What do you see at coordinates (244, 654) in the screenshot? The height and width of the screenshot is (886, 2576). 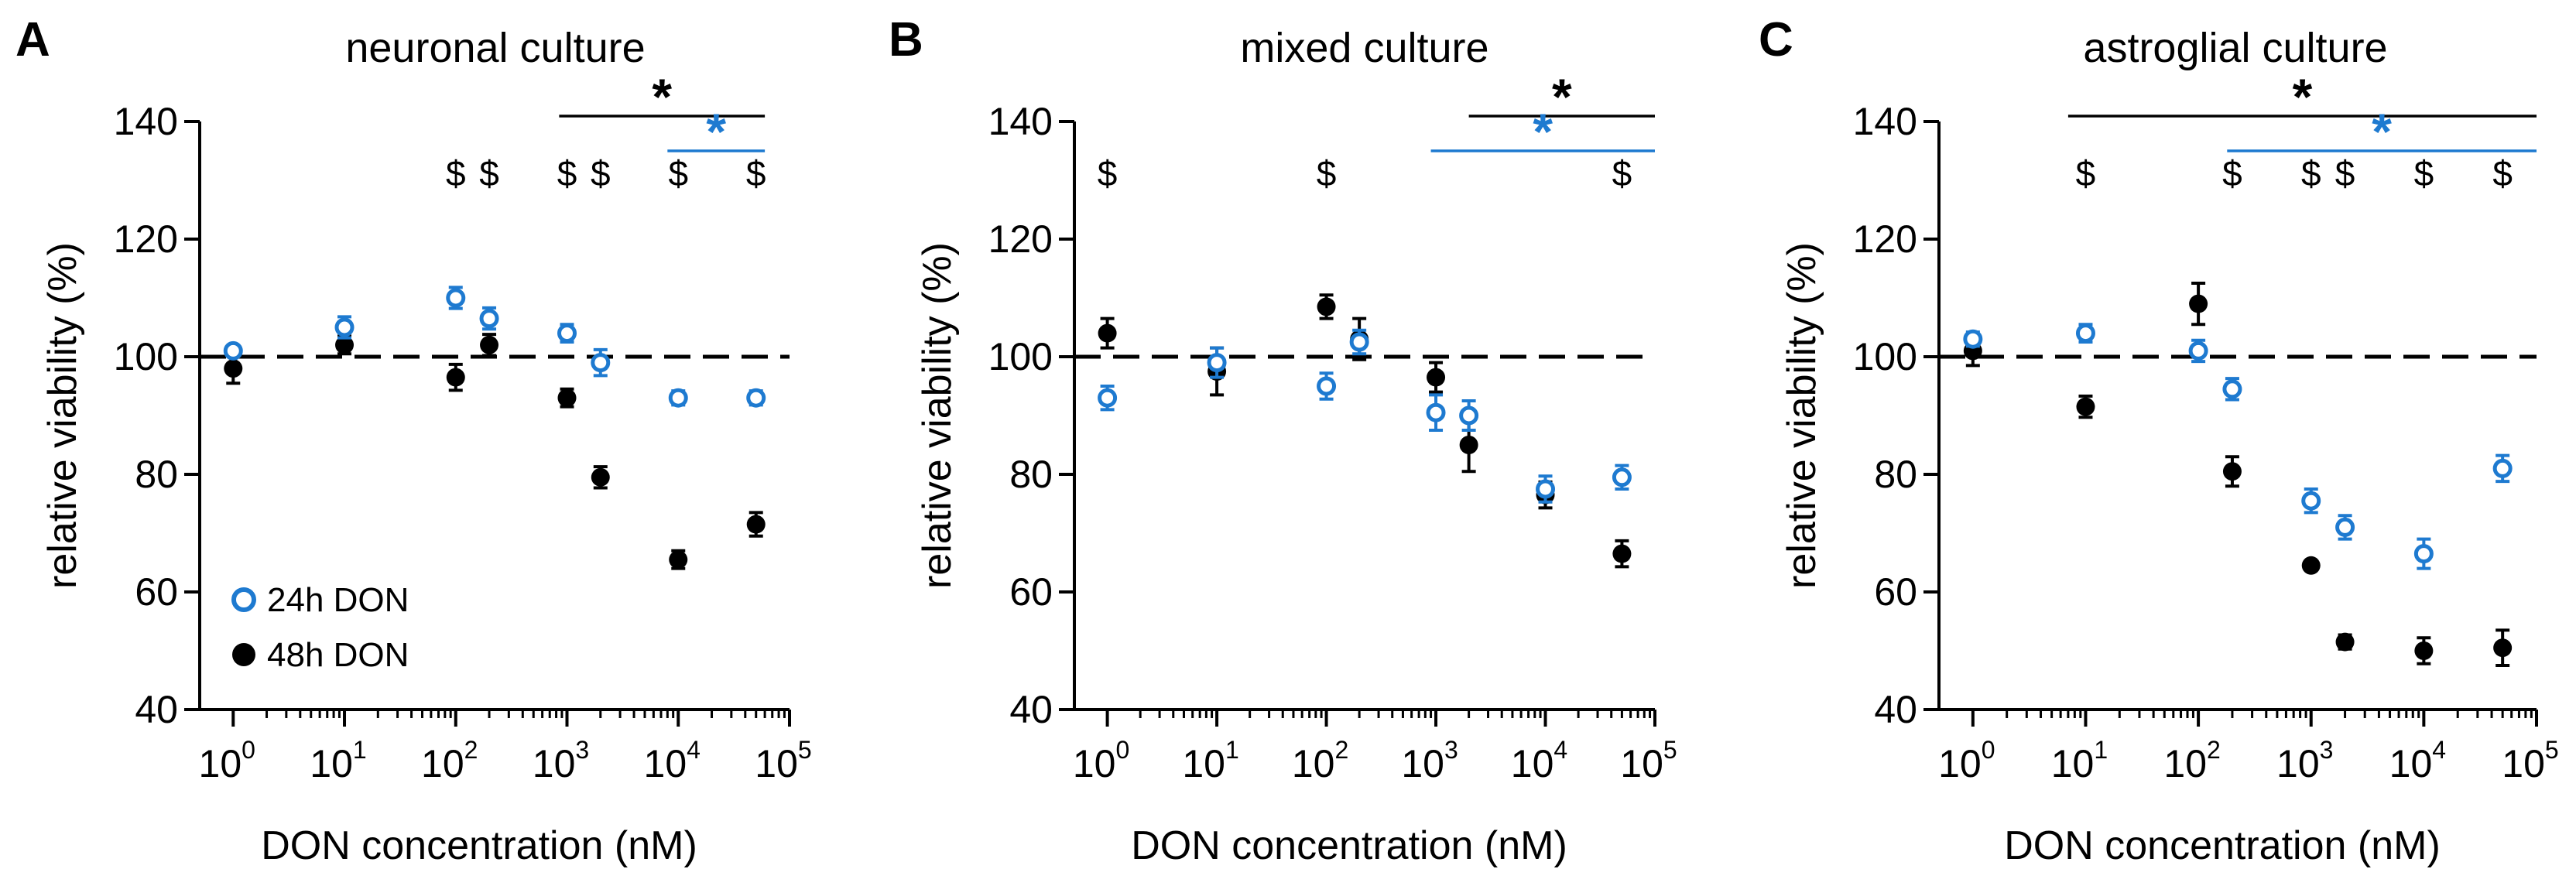 I see `legend-marker` at bounding box center [244, 654].